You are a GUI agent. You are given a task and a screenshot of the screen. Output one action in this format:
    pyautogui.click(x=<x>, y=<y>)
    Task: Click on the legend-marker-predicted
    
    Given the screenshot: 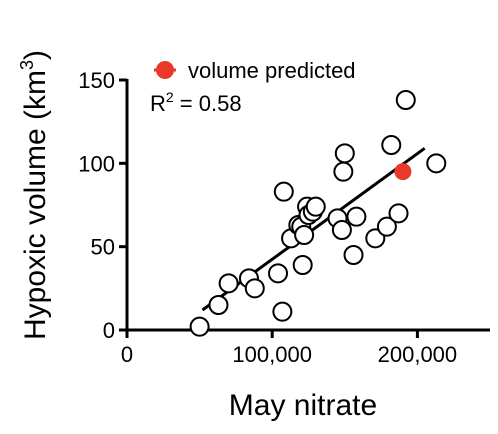 What is the action you would take?
    pyautogui.click(x=165, y=70)
    